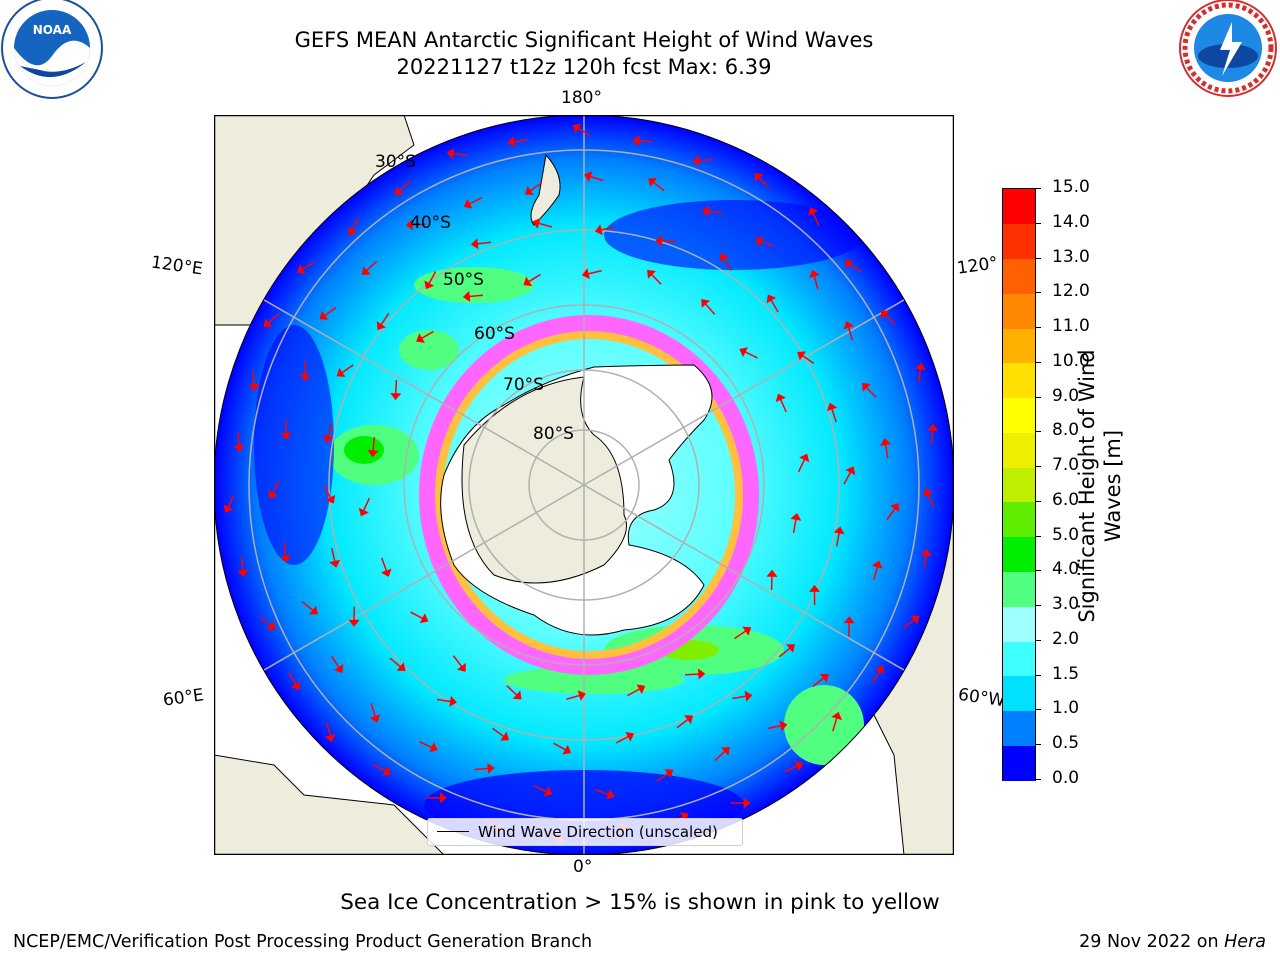 The image size is (1280, 960). Describe the element at coordinates (52, 30) in the screenshot. I see `svg-text: NOAA` at that location.